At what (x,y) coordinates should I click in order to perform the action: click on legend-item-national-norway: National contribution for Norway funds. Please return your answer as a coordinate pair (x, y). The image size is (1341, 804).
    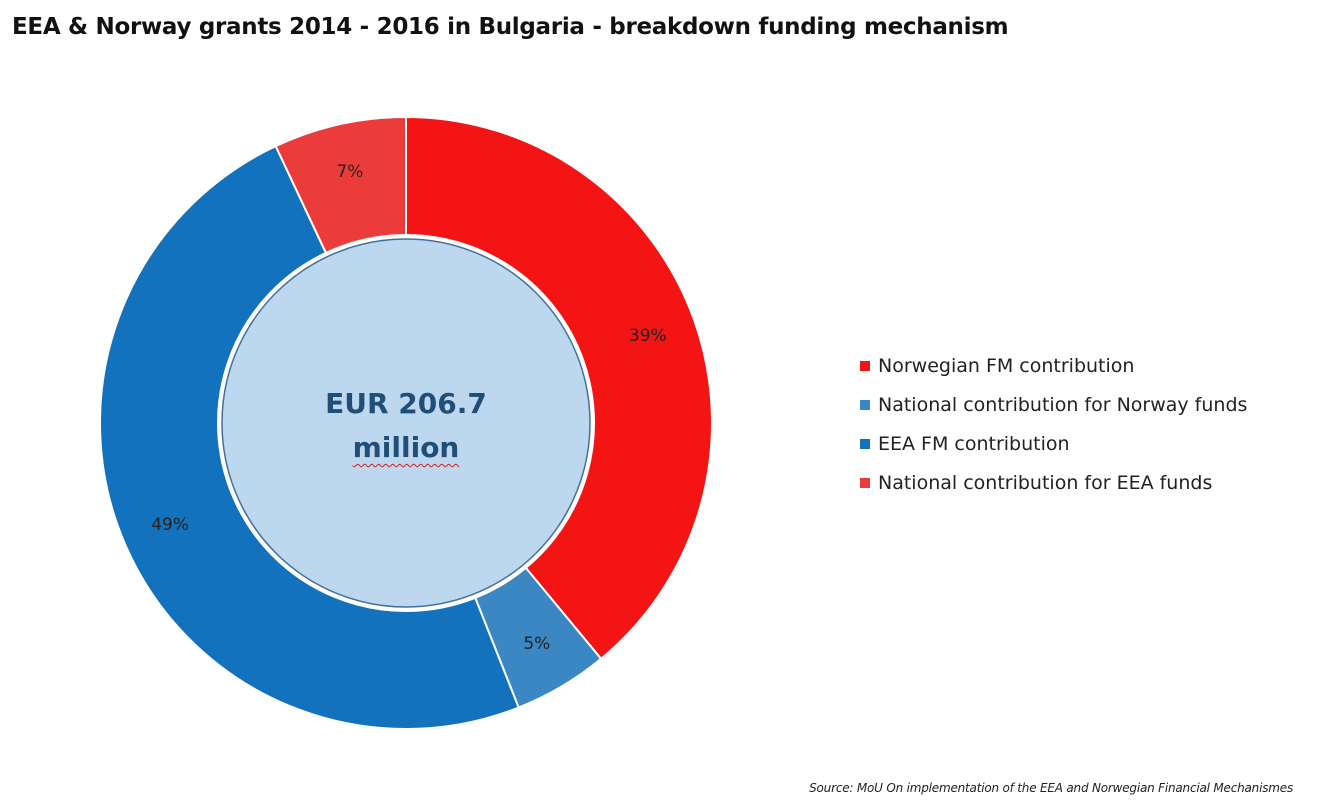
    Looking at the image, I should click on (1053, 404).